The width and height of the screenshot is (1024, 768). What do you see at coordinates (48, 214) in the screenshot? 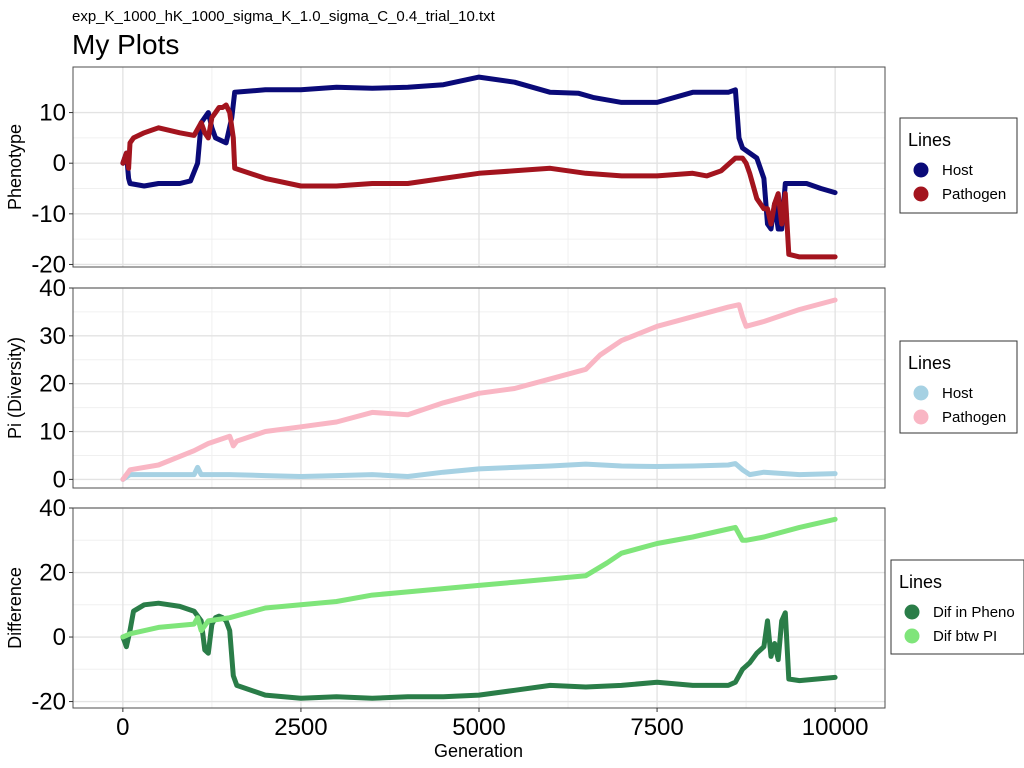
I see `y-tick-label: -10` at bounding box center [48, 214].